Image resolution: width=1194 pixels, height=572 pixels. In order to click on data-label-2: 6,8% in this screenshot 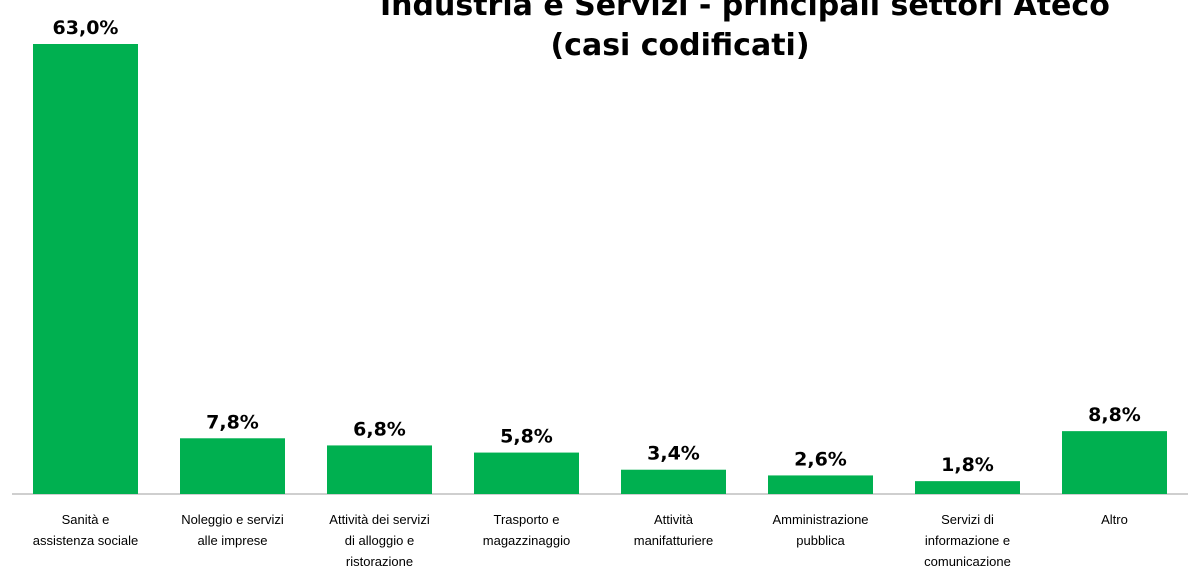, I will do `click(379, 429)`.